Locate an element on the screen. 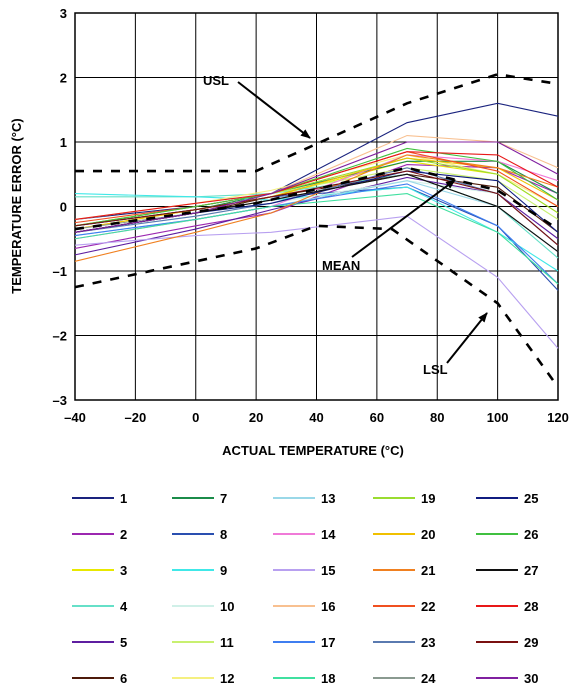  x-tick-label: 20 is located at coordinates (256, 417).